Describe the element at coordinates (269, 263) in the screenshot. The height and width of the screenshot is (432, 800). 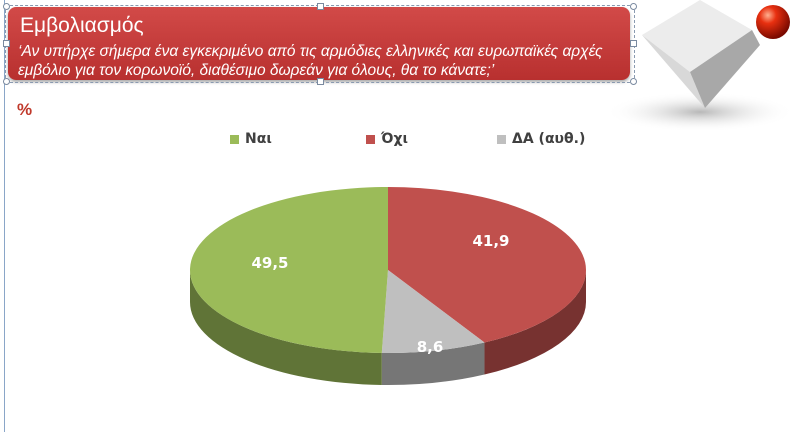
I see `data-label: 49,5` at that location.